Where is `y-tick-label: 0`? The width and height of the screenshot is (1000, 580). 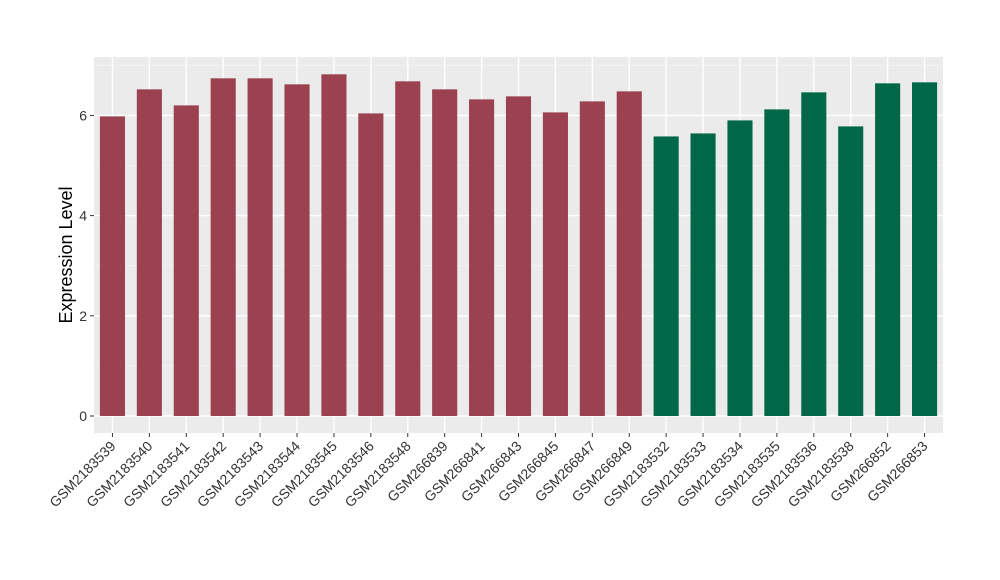
y-tick-label: 0 is located at coordinates (83, 416).